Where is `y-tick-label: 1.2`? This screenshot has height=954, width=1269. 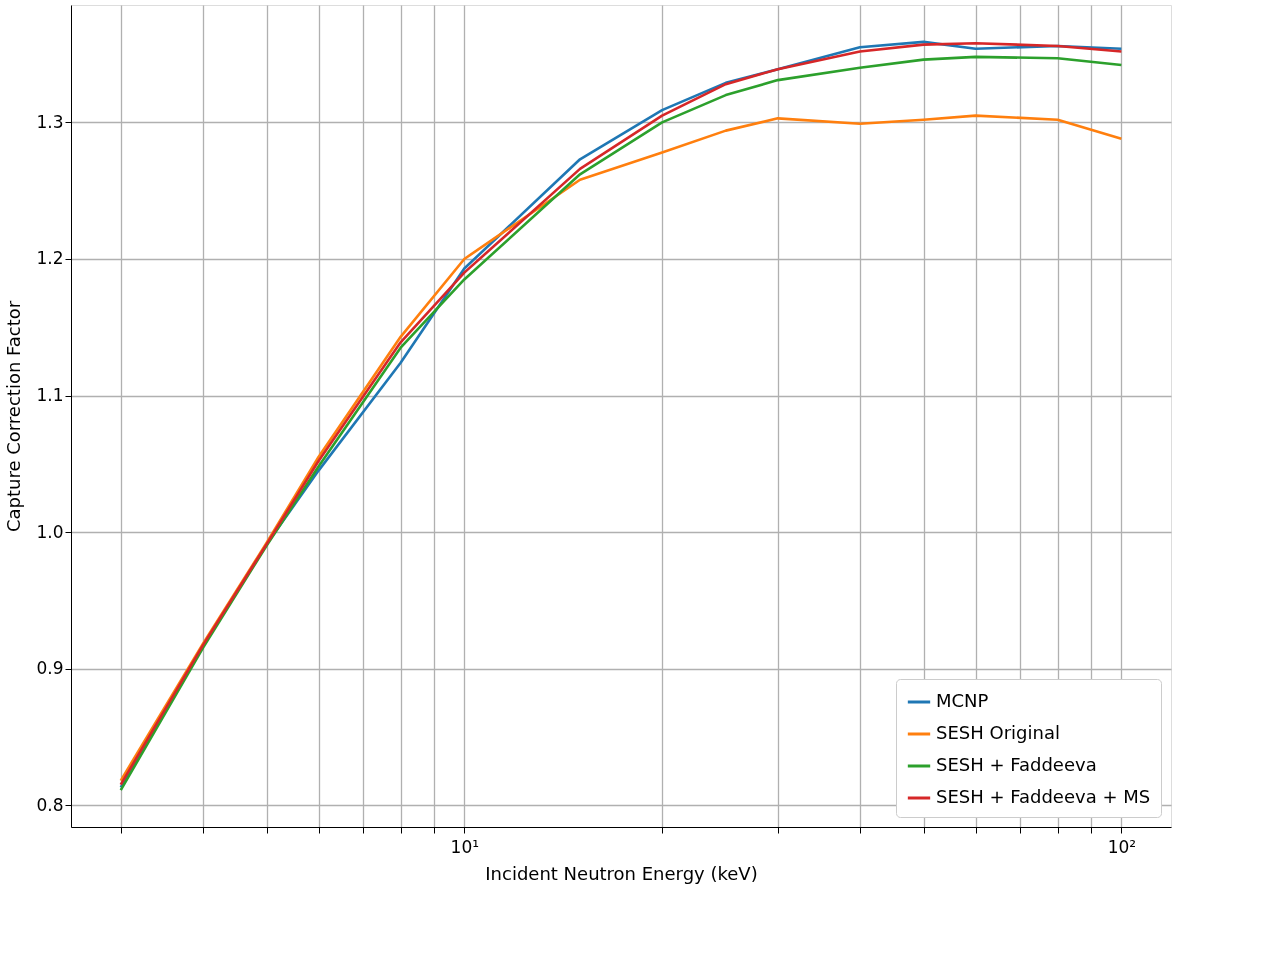
y-tick-label: 1.2 is located at coordinates (50, 258).